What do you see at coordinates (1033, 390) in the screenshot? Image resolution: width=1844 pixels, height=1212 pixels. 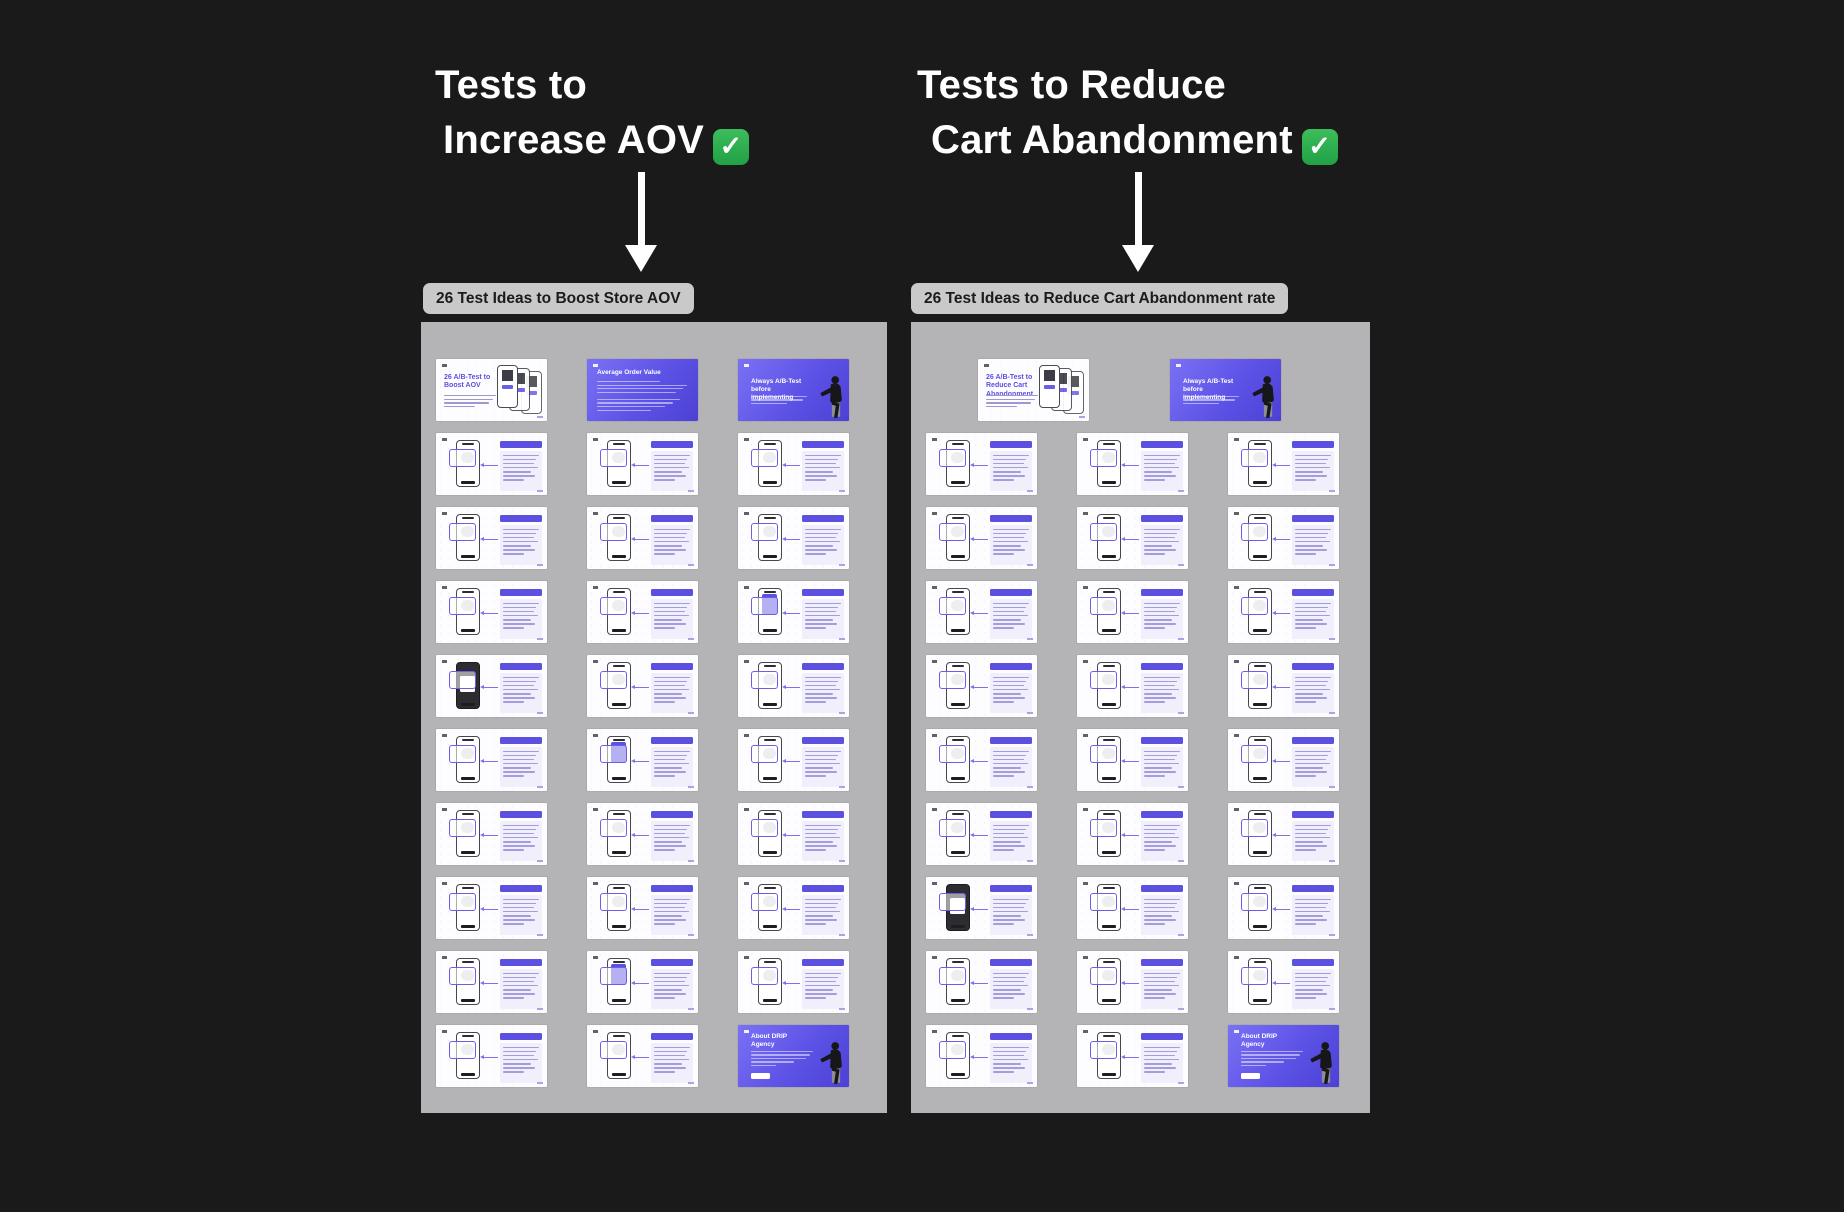 I see `slide-thumbnail: 26 A/B-Test to Reduce Cart Abandonment` at bounding box center [1033, 390].